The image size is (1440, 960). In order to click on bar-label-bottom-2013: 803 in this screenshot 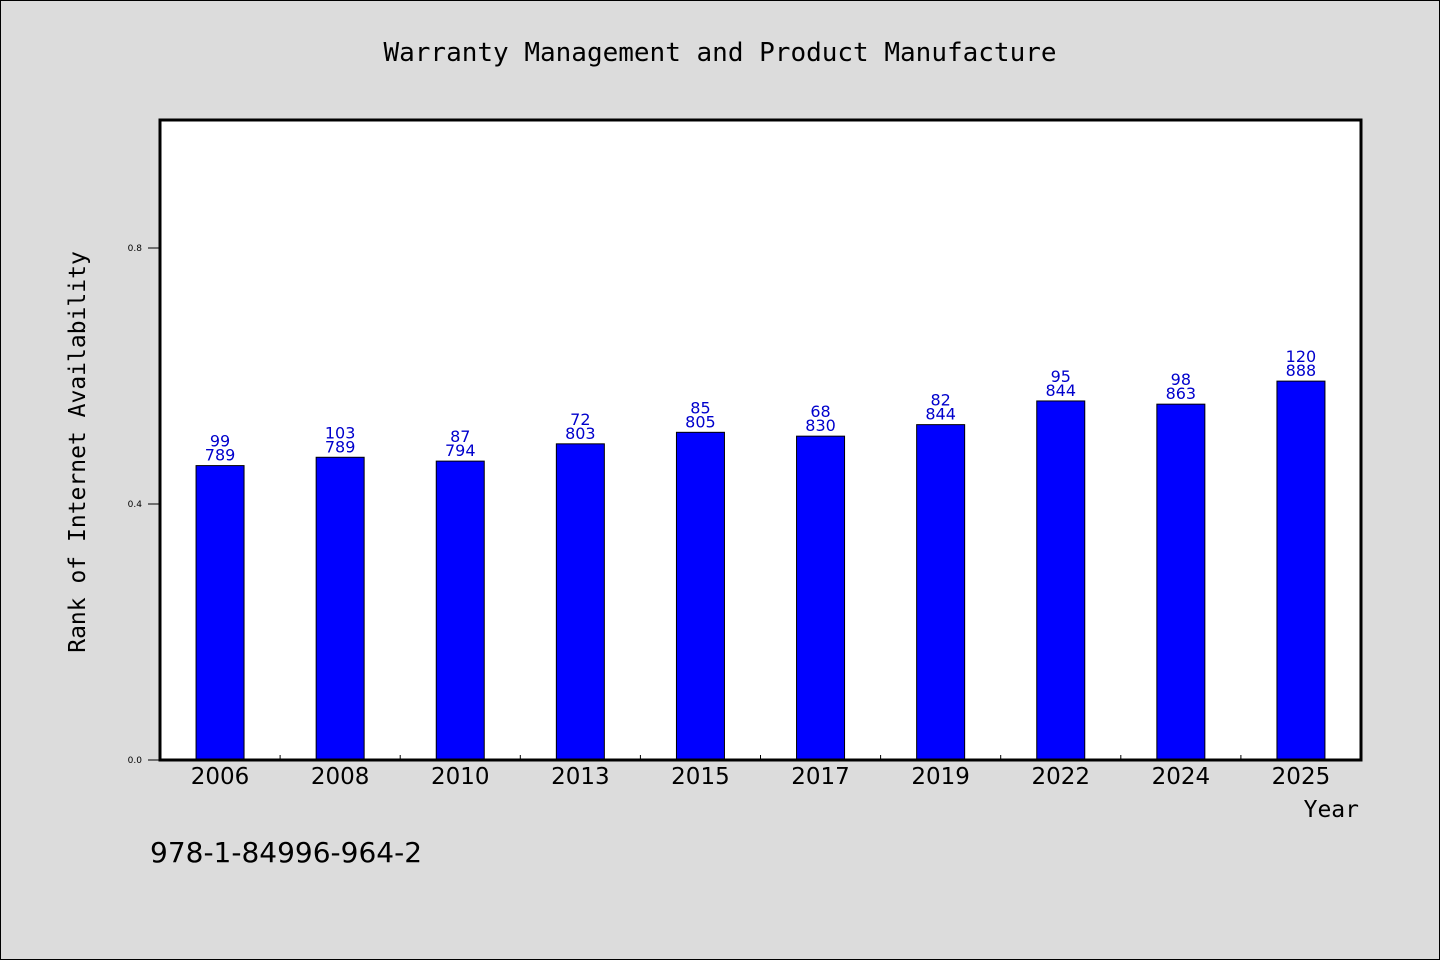, I will do `click(580, 433)`.